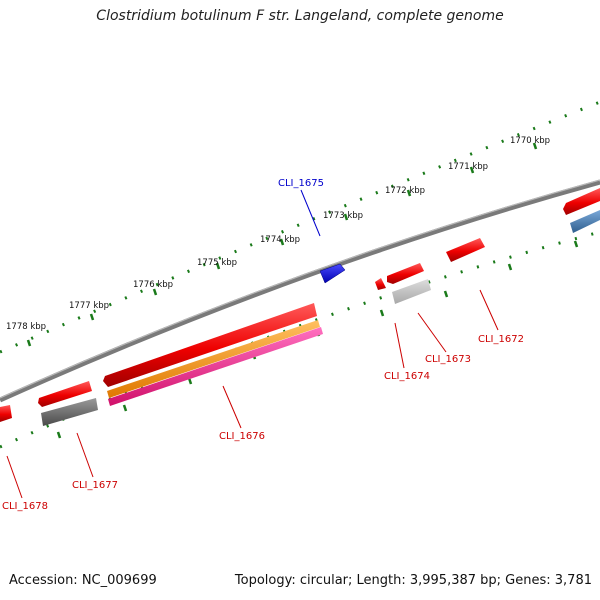 This screenshot has width=600, height=600. I want to click on gene-label-cli-1678: CLI_1678, so click(25, 506).